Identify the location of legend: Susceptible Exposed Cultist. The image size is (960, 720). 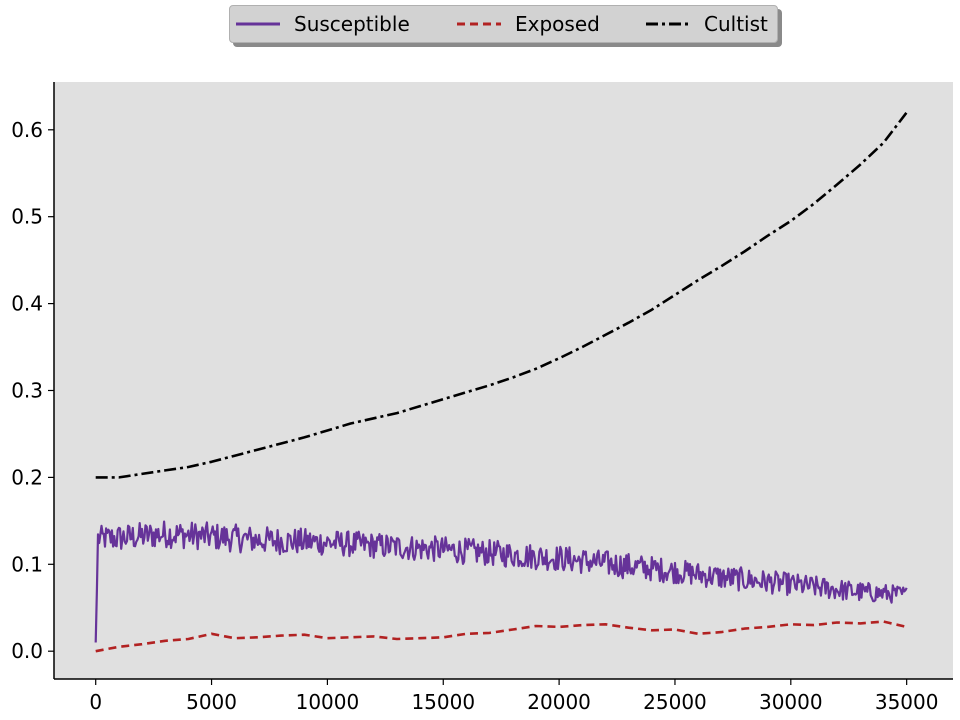
(503, 24).